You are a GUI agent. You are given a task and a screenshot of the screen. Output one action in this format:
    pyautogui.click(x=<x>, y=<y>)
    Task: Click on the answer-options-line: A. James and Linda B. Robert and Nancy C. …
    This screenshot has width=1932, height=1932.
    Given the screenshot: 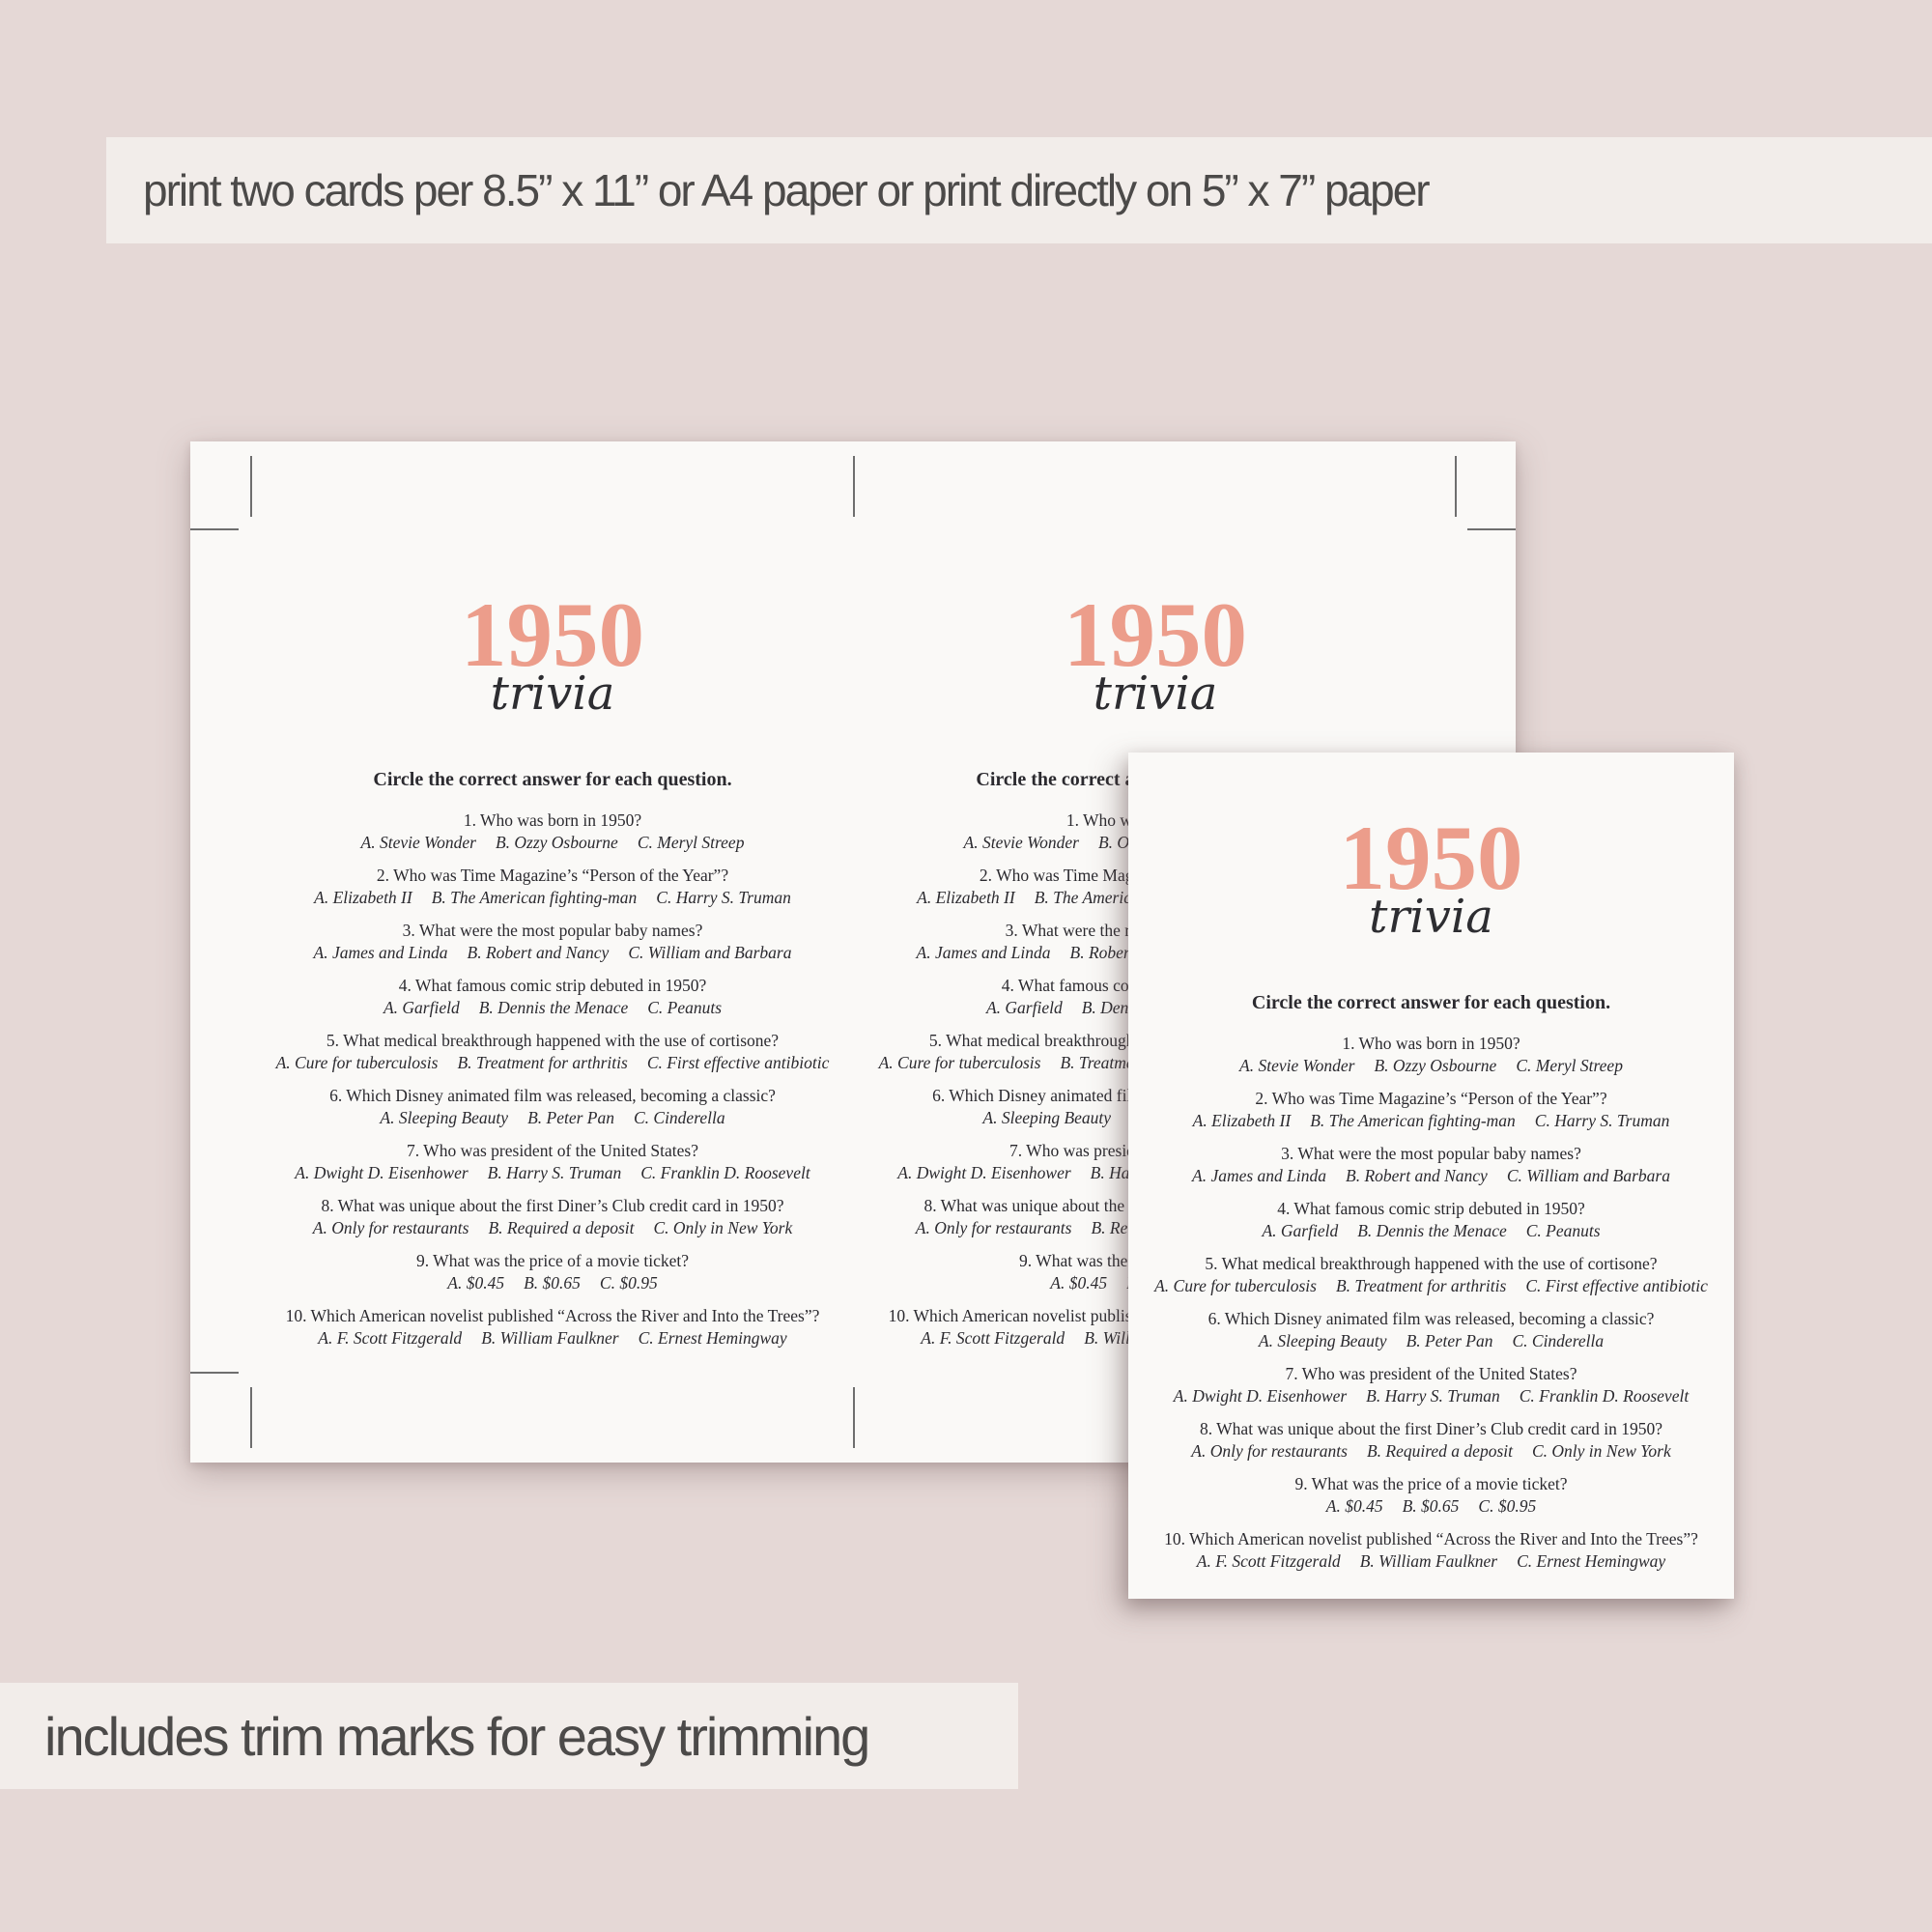 What is the action you would take?
    pyautogui.click(x=1431, y=1176)
    